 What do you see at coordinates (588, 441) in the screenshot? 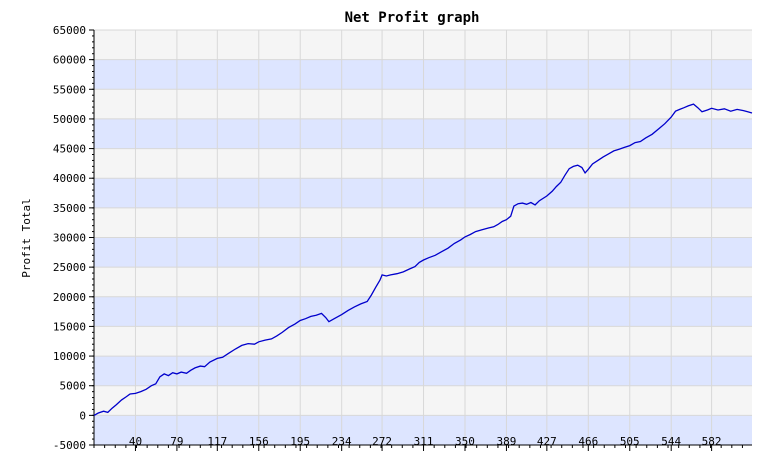
I see `x-tick-label-11: 466` at bounding box center [588, 441].